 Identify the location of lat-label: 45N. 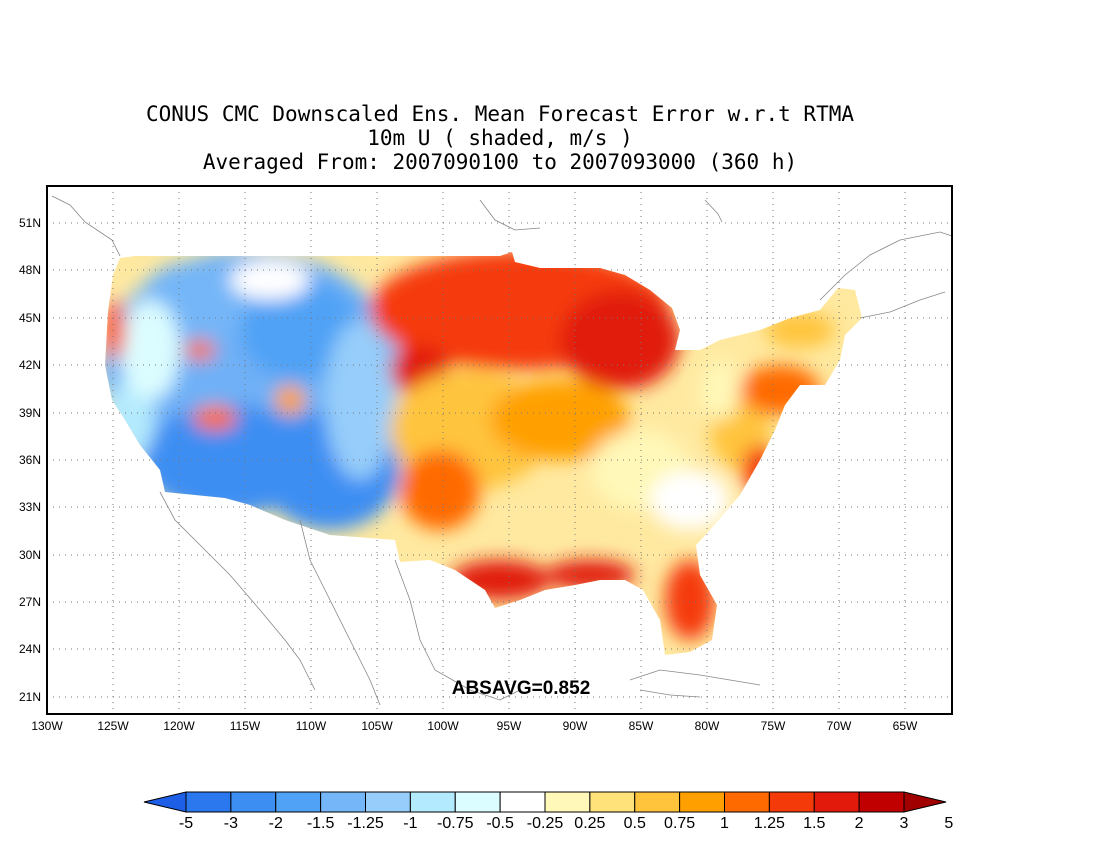
(30, 318).